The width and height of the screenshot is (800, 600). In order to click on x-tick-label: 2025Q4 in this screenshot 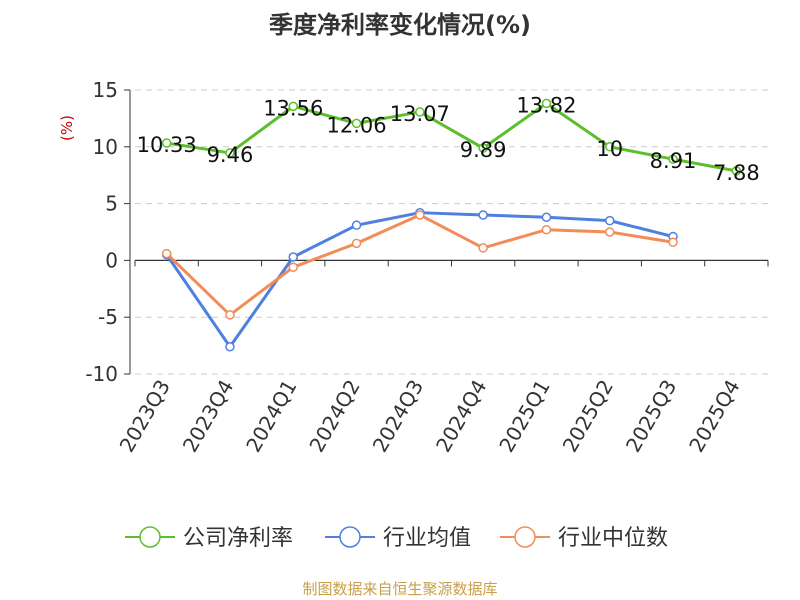, I will do `click(714, 416)`.